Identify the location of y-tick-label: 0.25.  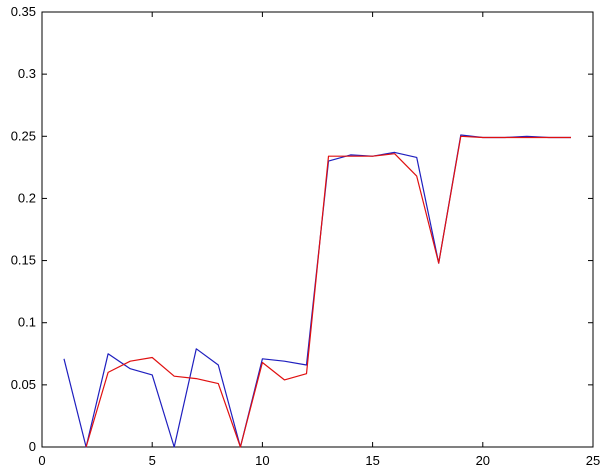
(23, 135).